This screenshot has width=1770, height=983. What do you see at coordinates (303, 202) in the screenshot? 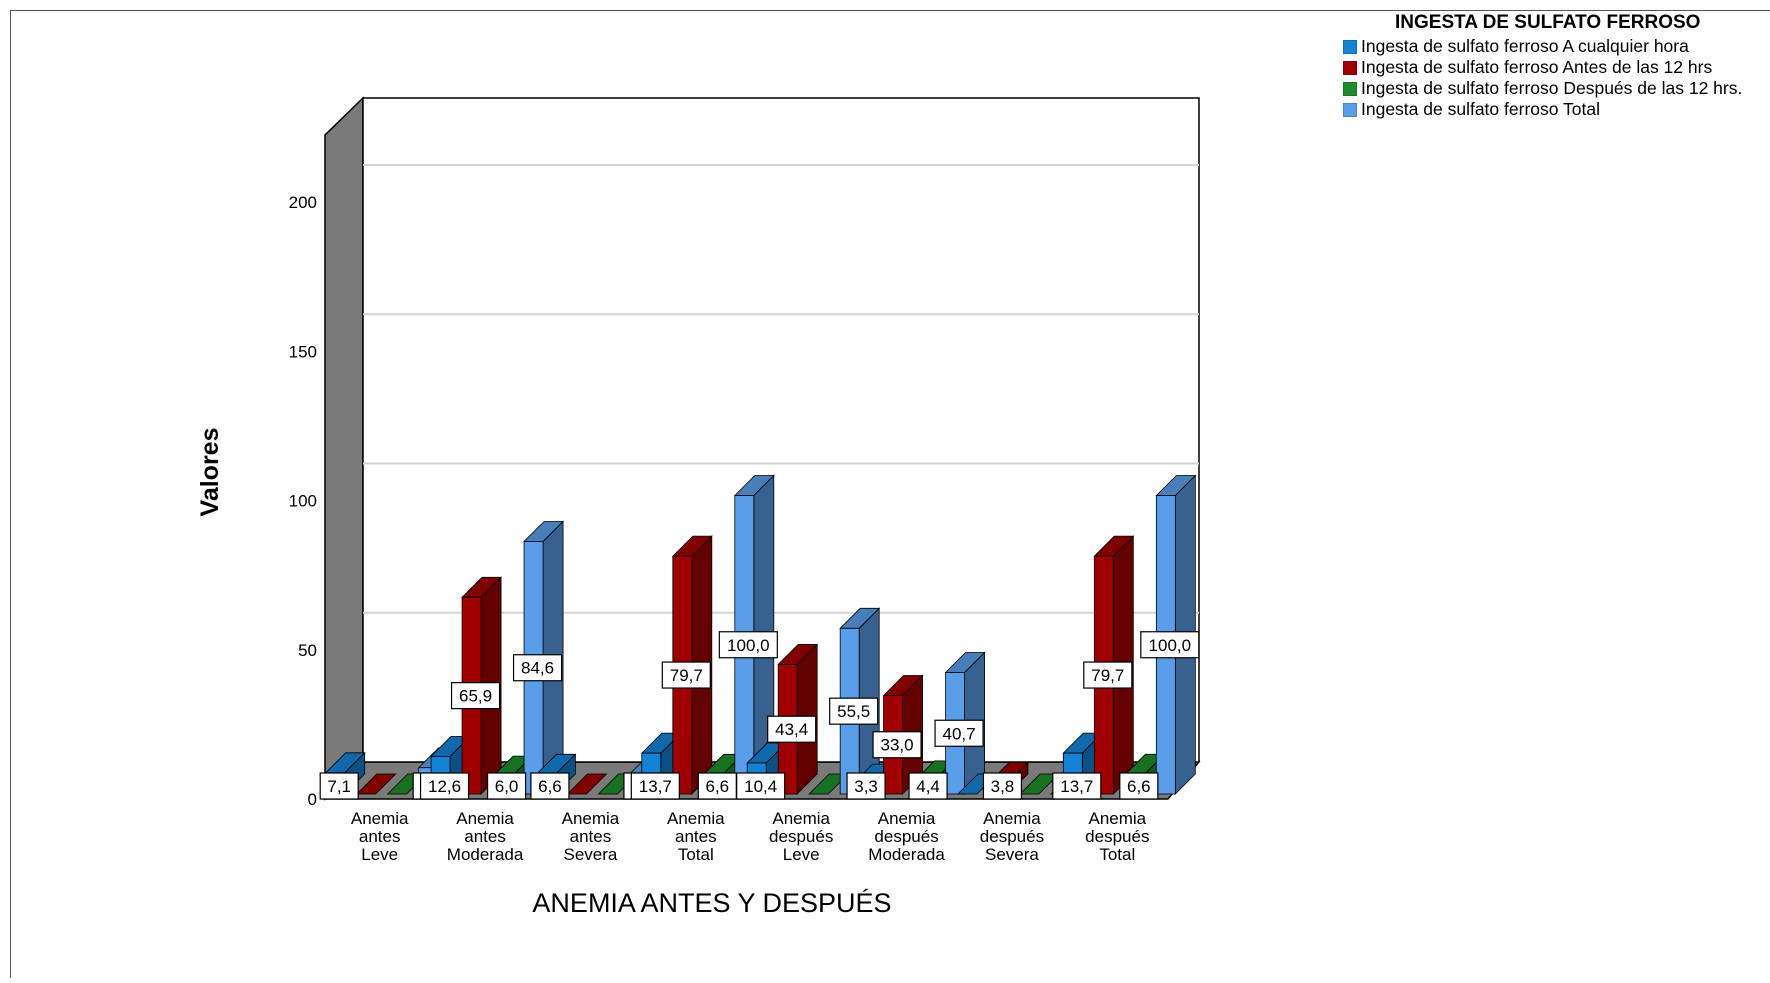
I see `y-tick-label: 200` at bounding box center [303, 202].